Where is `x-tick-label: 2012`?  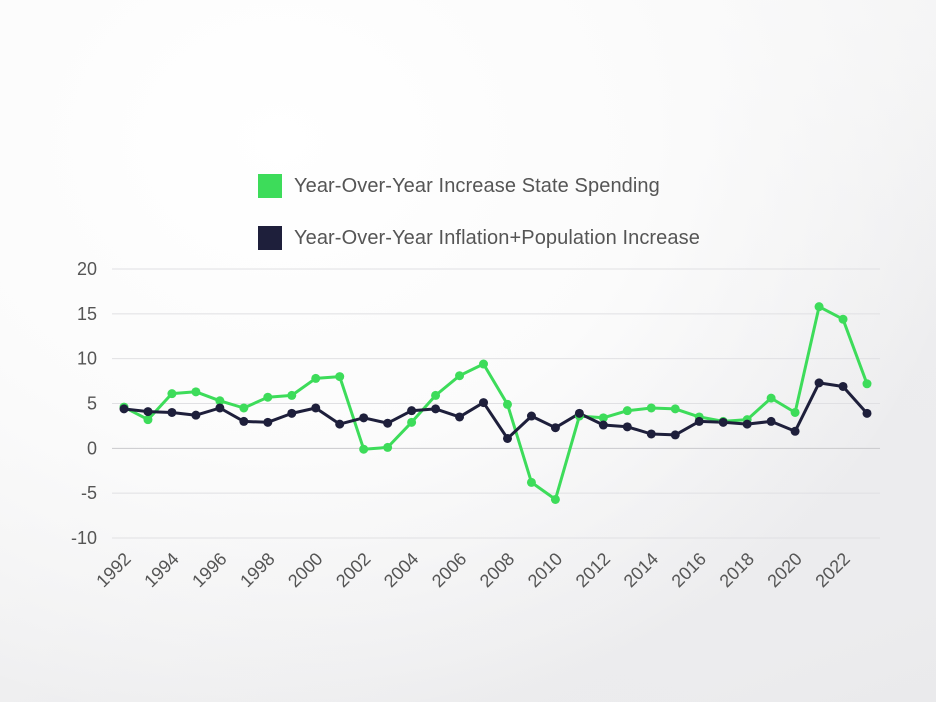
x-tick-label: 2012 is located at coordinates (593, 570).